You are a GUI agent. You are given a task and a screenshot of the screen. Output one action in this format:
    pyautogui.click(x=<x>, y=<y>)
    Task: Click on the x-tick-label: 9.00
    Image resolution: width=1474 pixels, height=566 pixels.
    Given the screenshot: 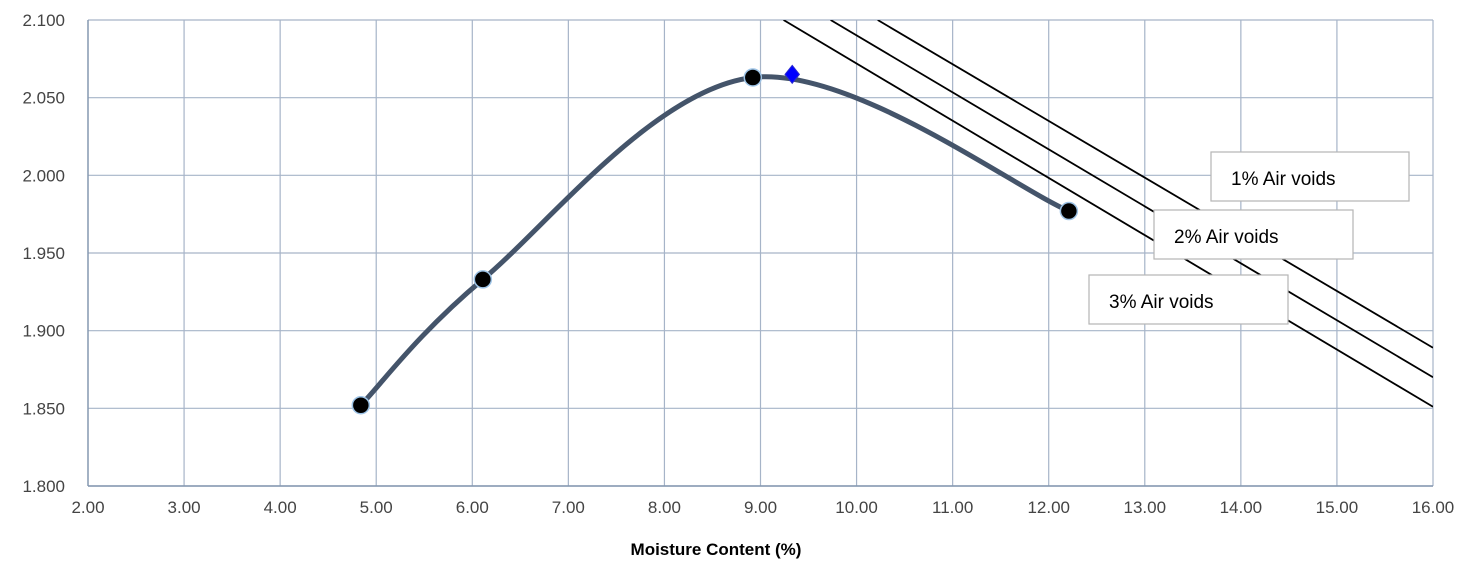 What is the action you would take?
    pyautogui.click(x=760, y=507)
    